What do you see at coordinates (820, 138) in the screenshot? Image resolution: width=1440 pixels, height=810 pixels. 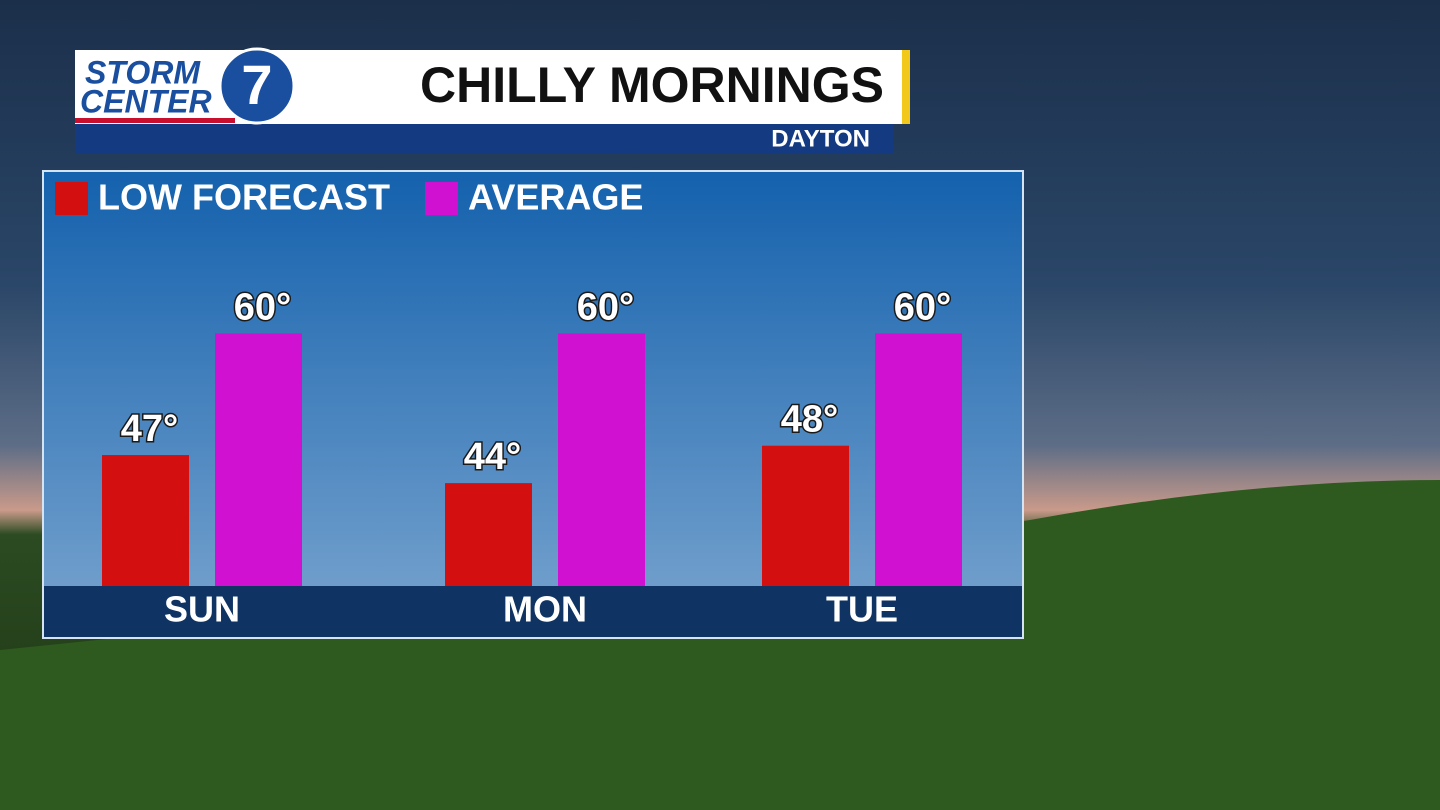 I see `chart-subtitle: DAYTON` at bounding box center [820, 138].